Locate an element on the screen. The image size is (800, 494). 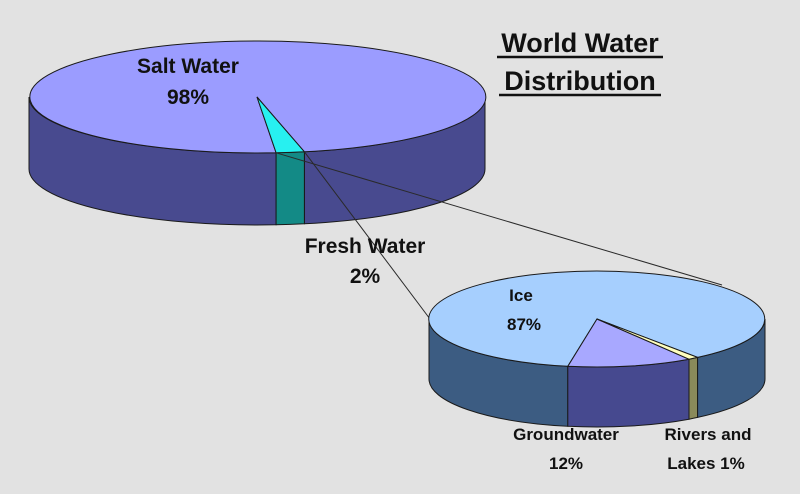
pie-slice-groundwater is located at coordinates (628, 343).